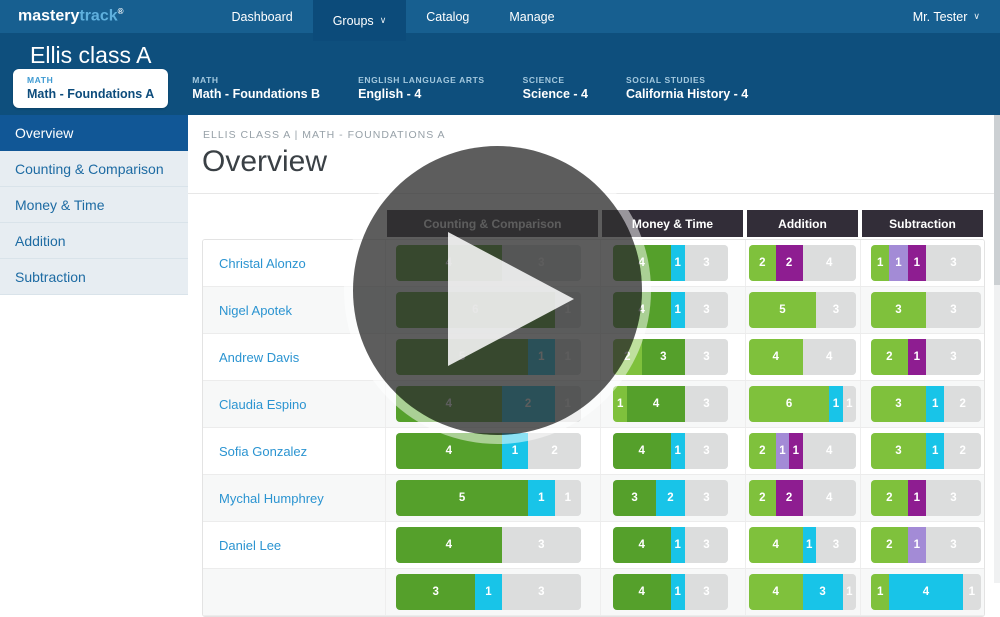 The width and height of the screenshot is (1000, 617). I want to click on nav-item-dashboard: Dashboard, so click(262, 16).